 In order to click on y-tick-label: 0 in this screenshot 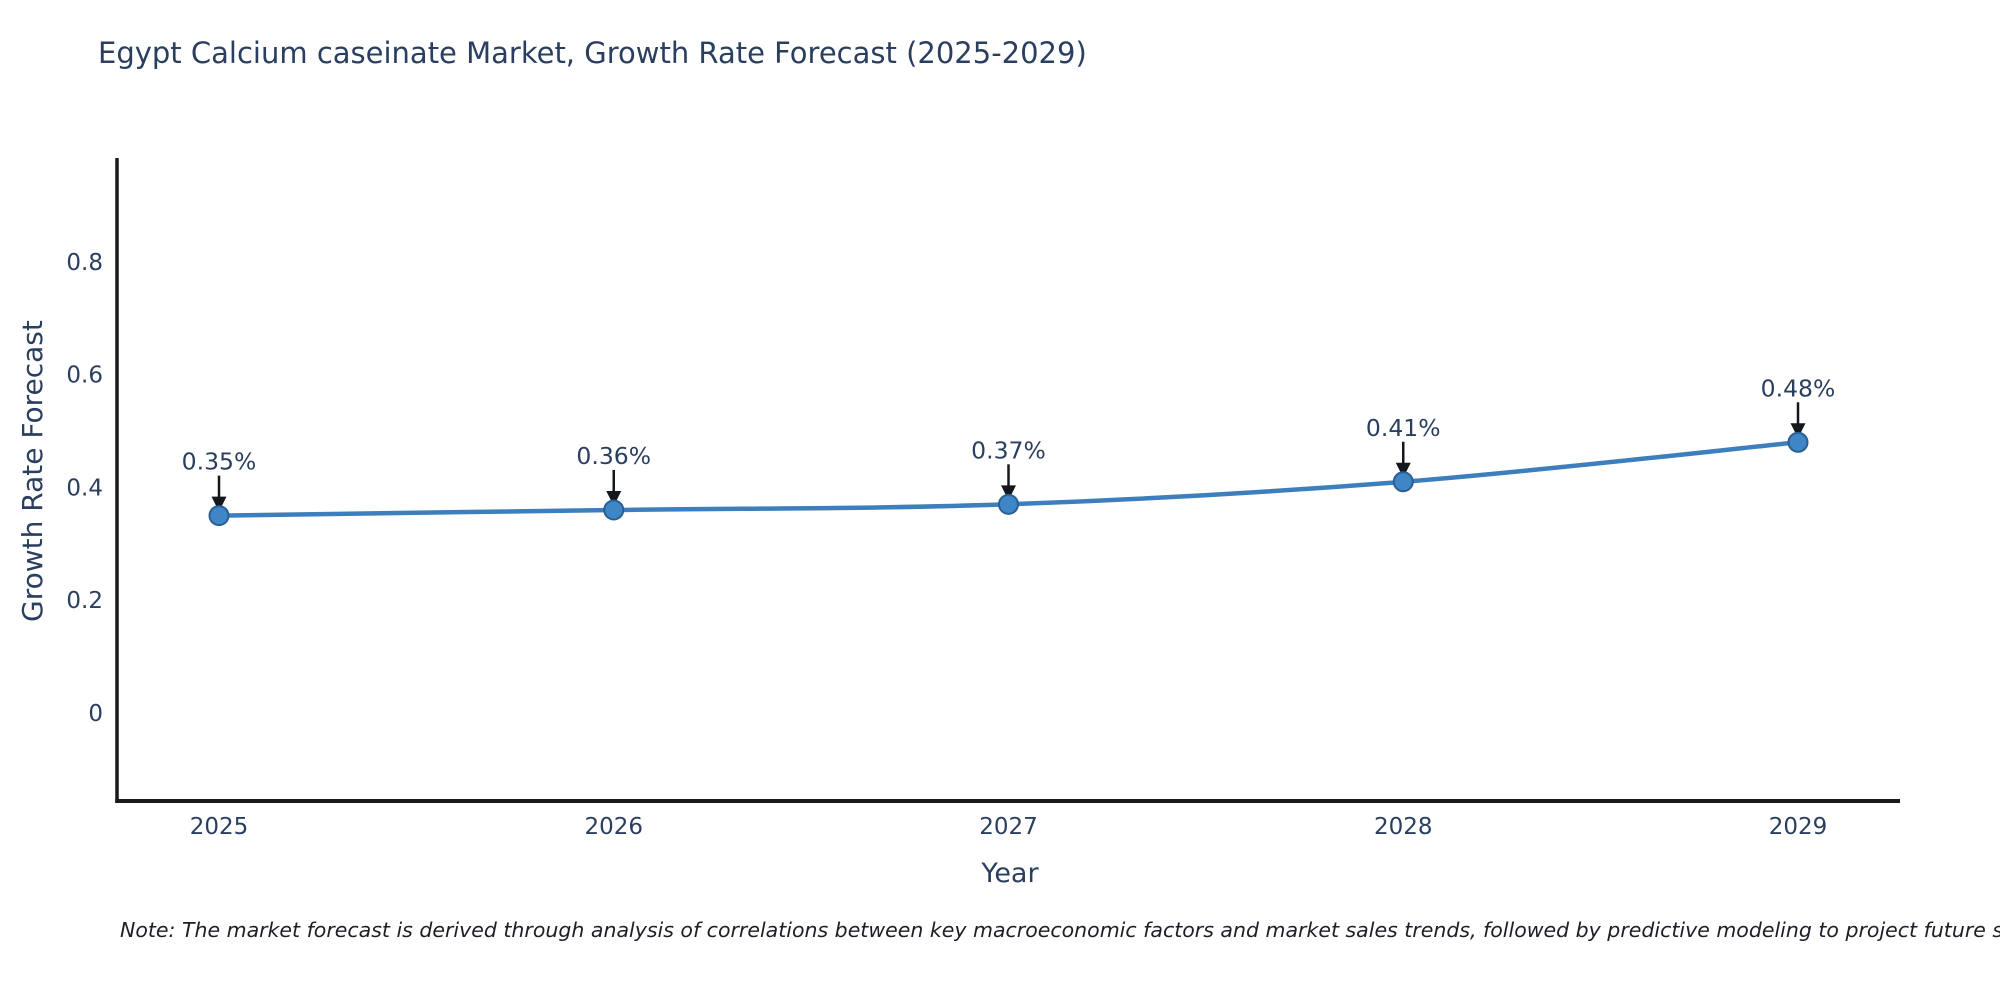, I will do `click(95, 714)`.